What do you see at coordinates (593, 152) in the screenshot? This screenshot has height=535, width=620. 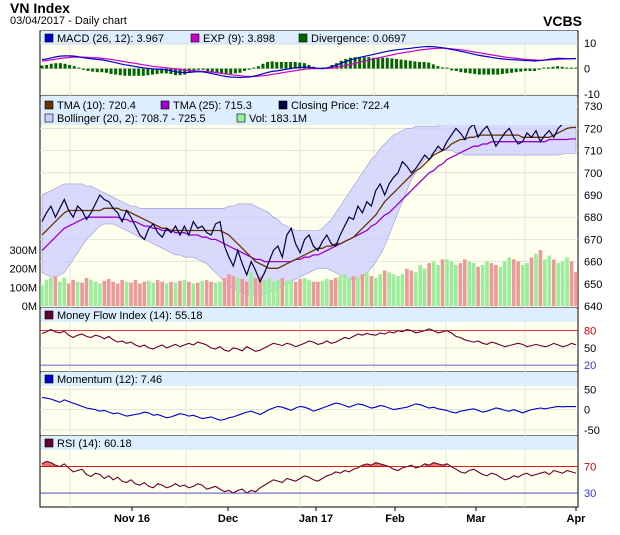 I see `price-y-tick: 710` at bounding box center [593, 152].